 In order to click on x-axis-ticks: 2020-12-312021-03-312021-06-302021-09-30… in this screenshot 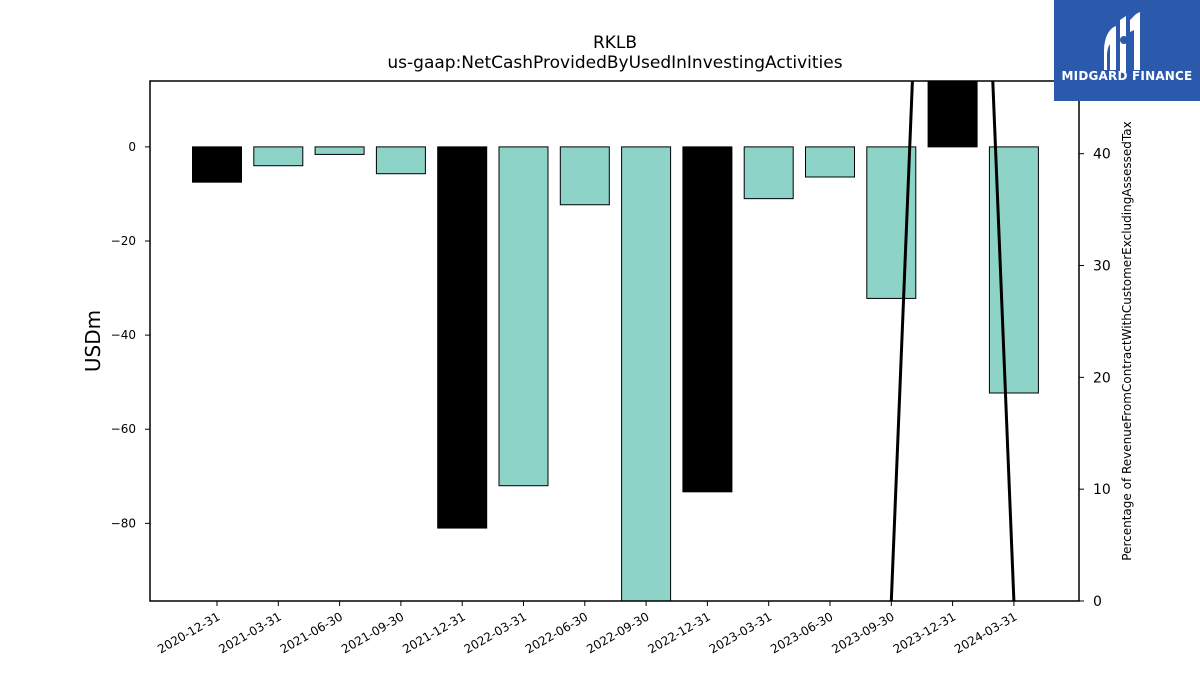, I will do `click(587, 628)`.